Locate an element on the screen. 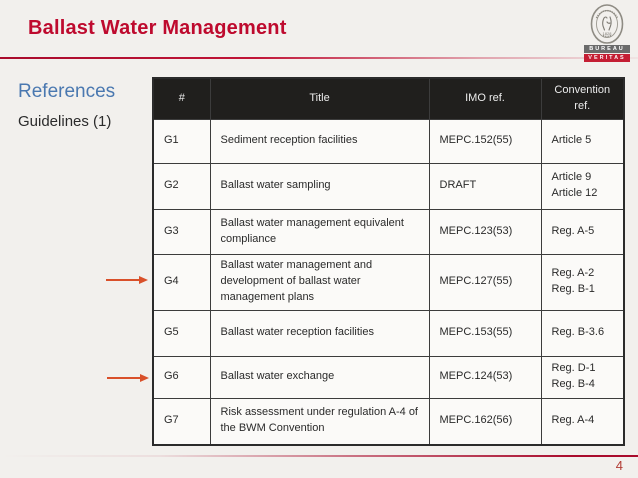  page-number: 4 is located at coordinates (619, 465).